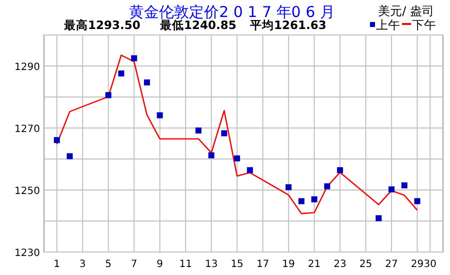  I want to click on x-tick-label: 29, so click(417, 264).